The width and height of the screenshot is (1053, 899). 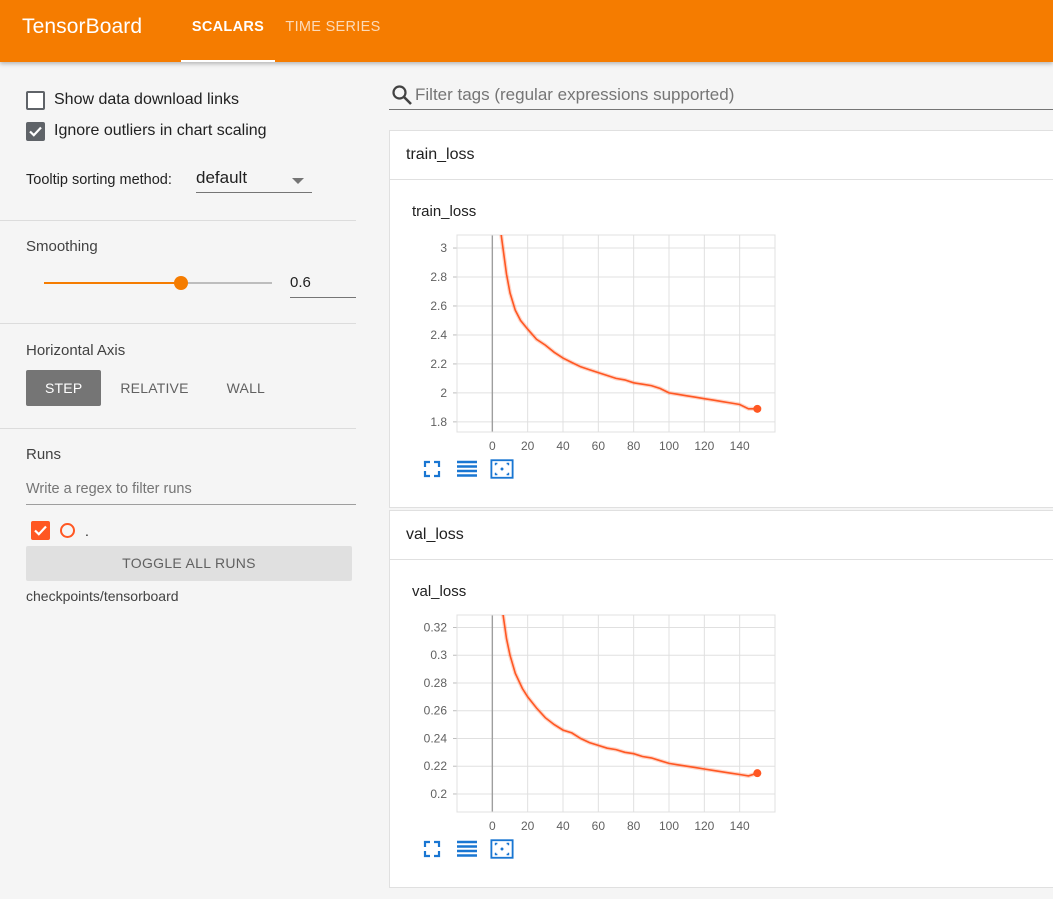 I want to click on run-item: ., so click(x=60, y=530).